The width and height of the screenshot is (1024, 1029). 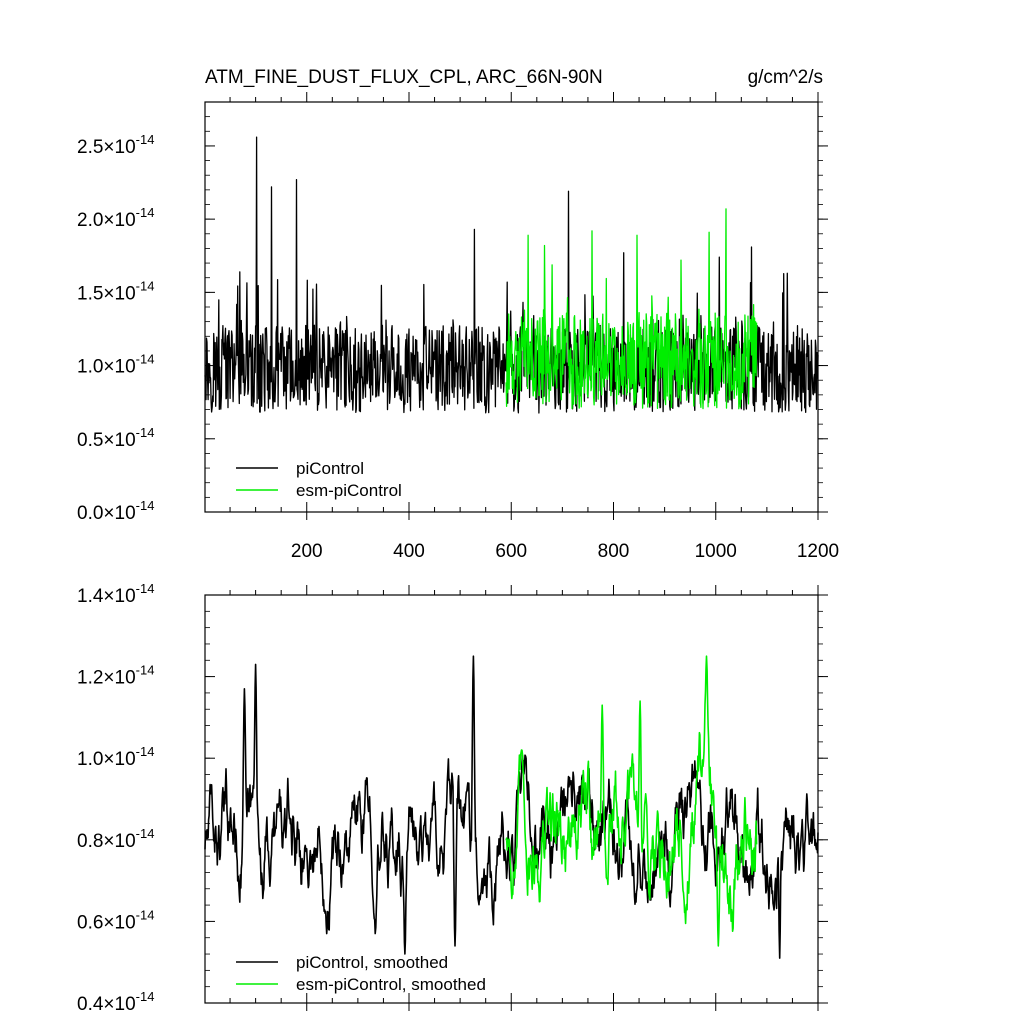 I want to click on top-legend: piControl esm-piControl, so click(x=319, y=479).